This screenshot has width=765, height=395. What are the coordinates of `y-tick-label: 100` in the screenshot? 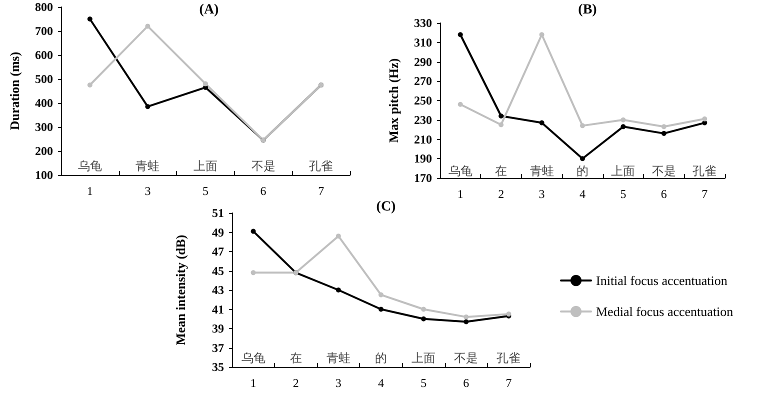 It's located at (44, 175).